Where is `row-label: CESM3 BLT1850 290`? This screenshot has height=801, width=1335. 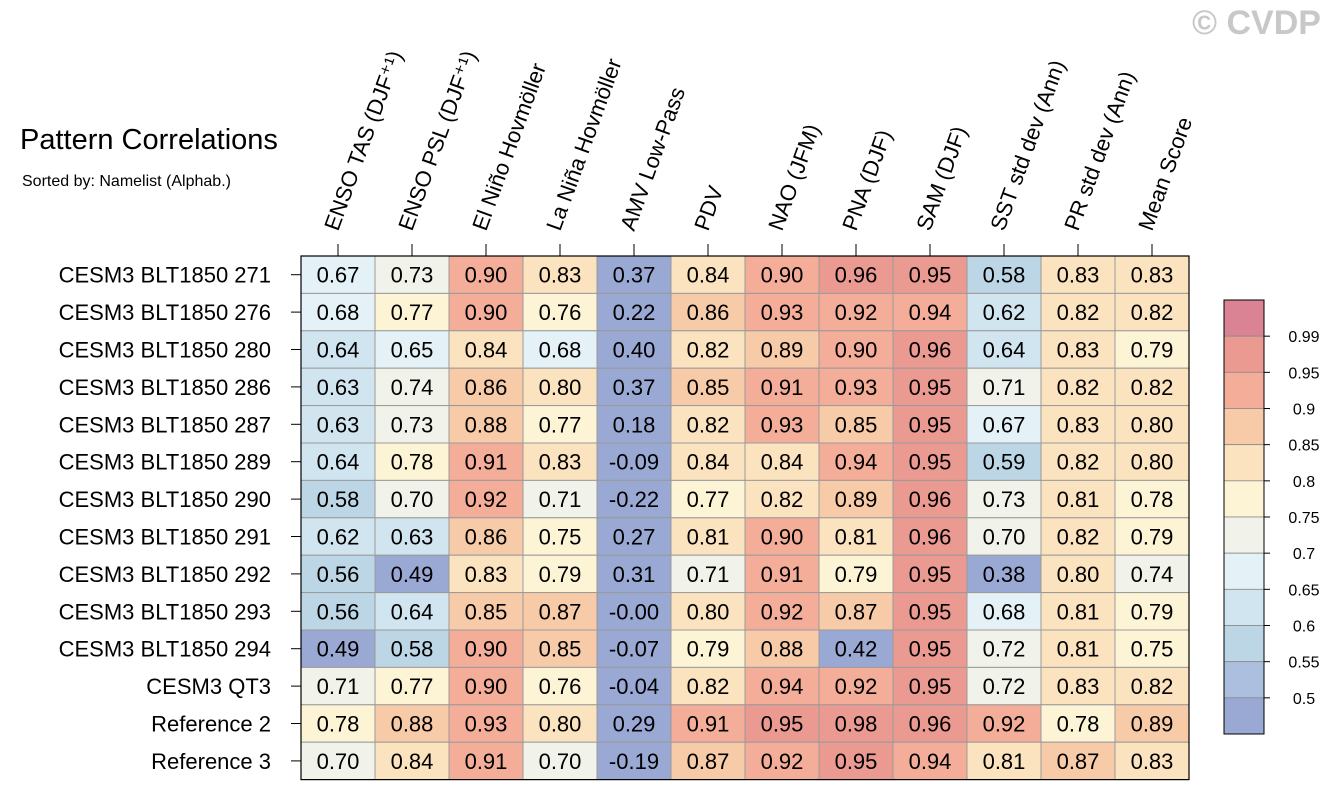 row-label: CESM3 BLT1850 290 is located at coordinates (165, 499).